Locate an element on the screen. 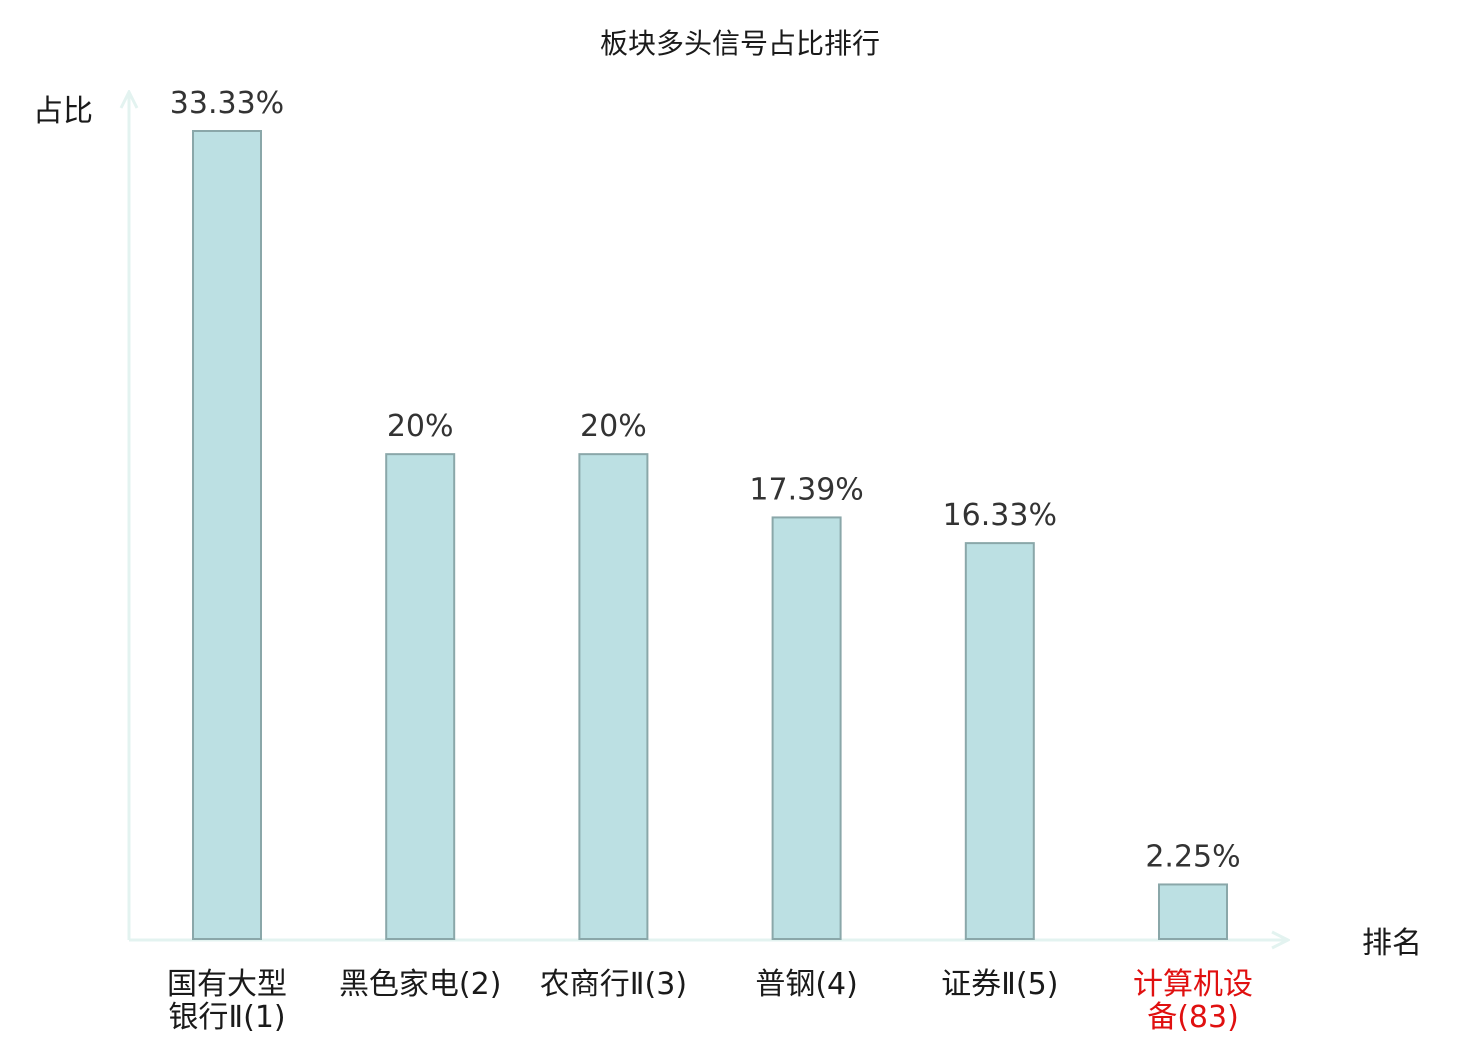  category-tick-label-1: 国有大型银行Ⅱ(1) is located at coordinates (227, 1001).